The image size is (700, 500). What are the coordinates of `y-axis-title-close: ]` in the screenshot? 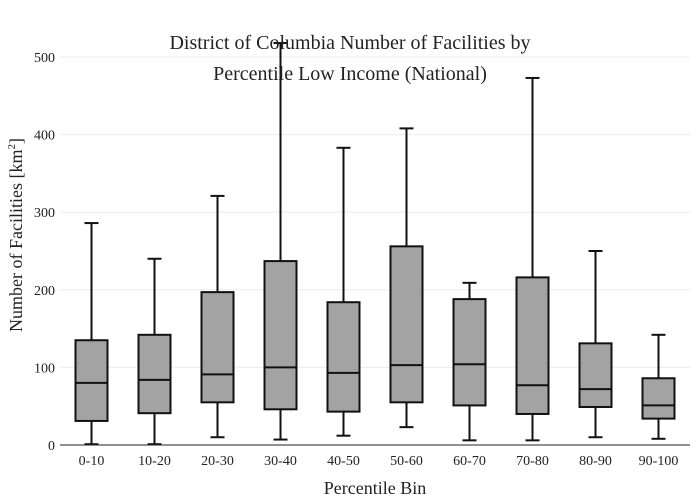 It's located at (16, 141).